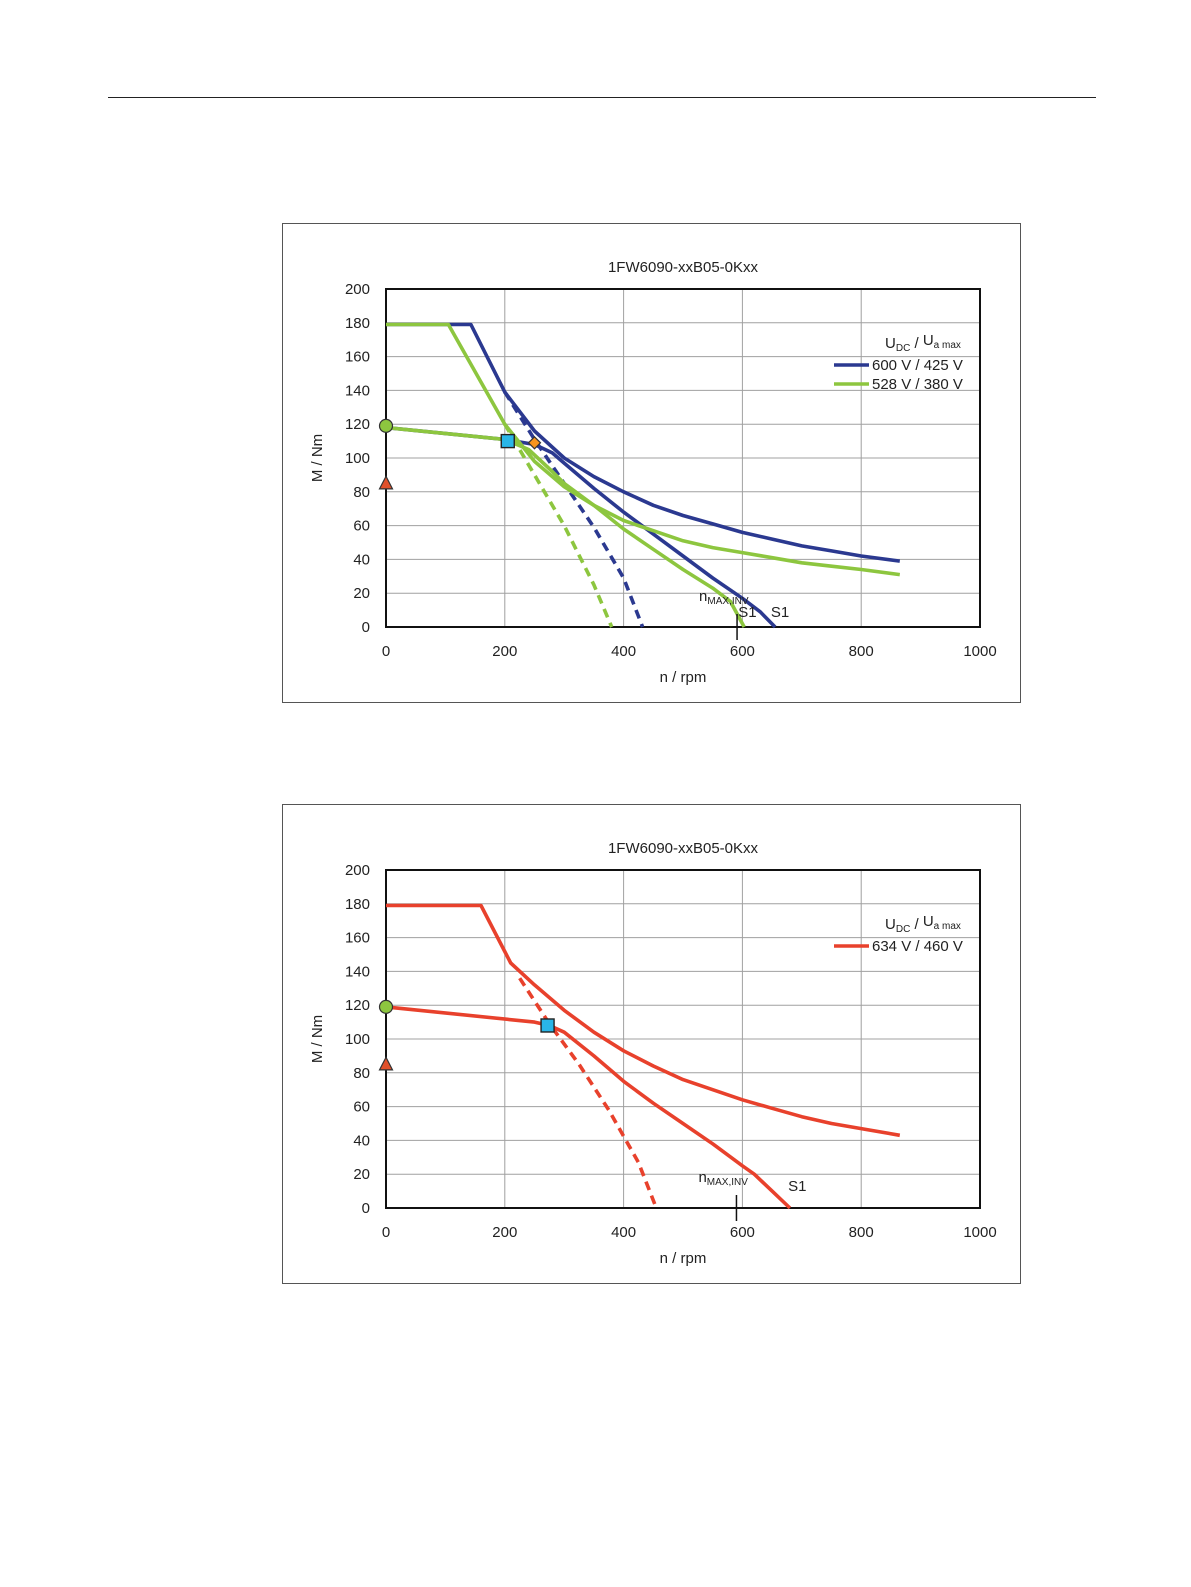 This screenshot has height=1587, width=1191. What do you see at coordinates (917, 946) in the screenshot?
I see `legend-entry-label: 634 V / 460 V` at bounding box center [917, 946].